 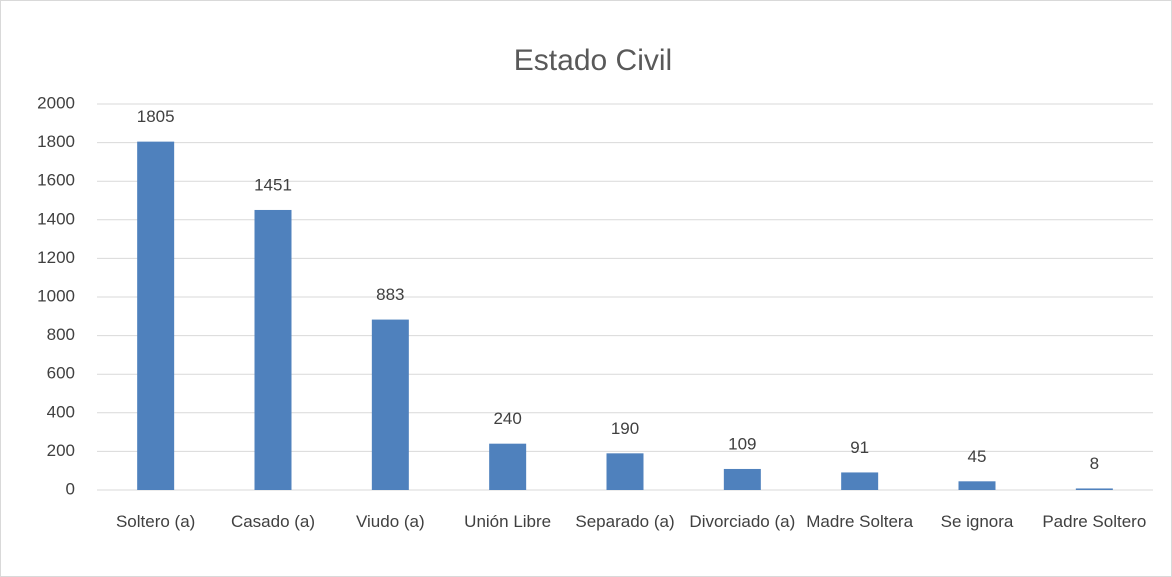 I want to click on data-label: 190, so click(x=625, y=428).